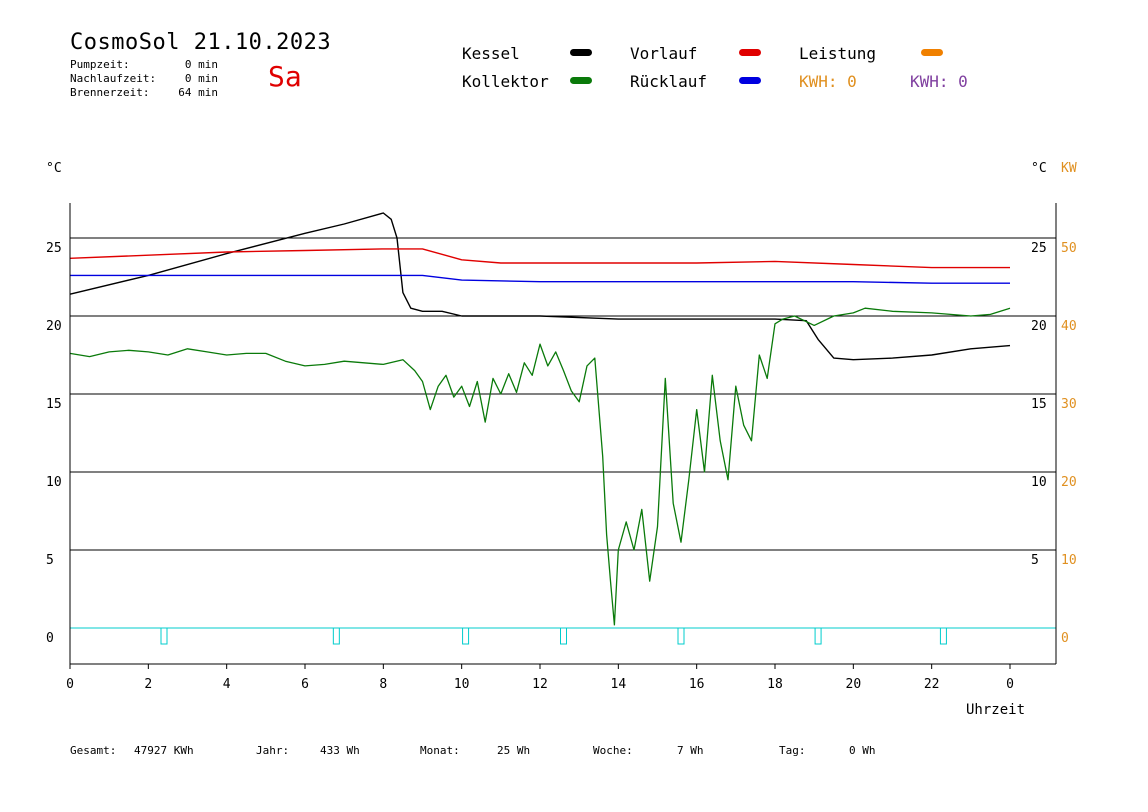 The width and height of the screenshot is (1148, 812). I want to click on x-tick-11: 22, so click(932, 684).